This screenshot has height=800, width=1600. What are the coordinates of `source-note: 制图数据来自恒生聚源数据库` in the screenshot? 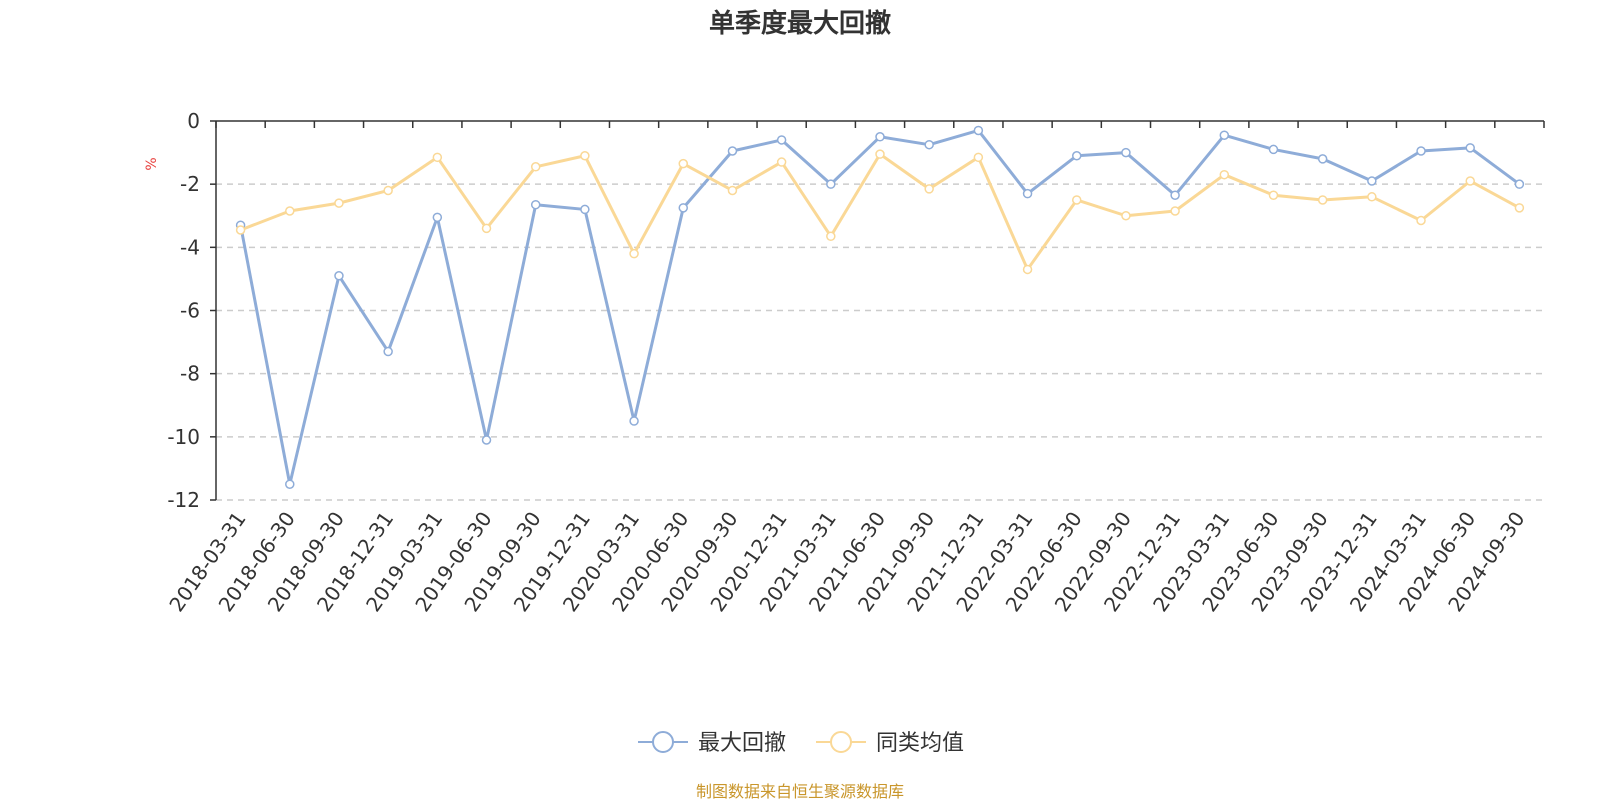 It's located at (800, 791).